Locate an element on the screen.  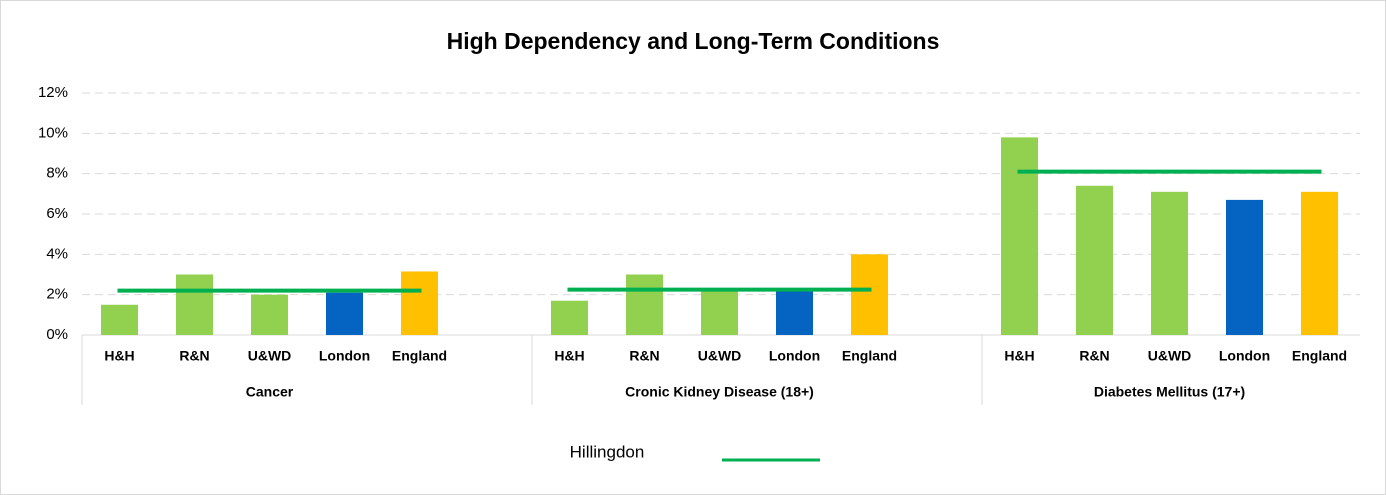
group-label: Cancer is located at coordinates (270, 392).